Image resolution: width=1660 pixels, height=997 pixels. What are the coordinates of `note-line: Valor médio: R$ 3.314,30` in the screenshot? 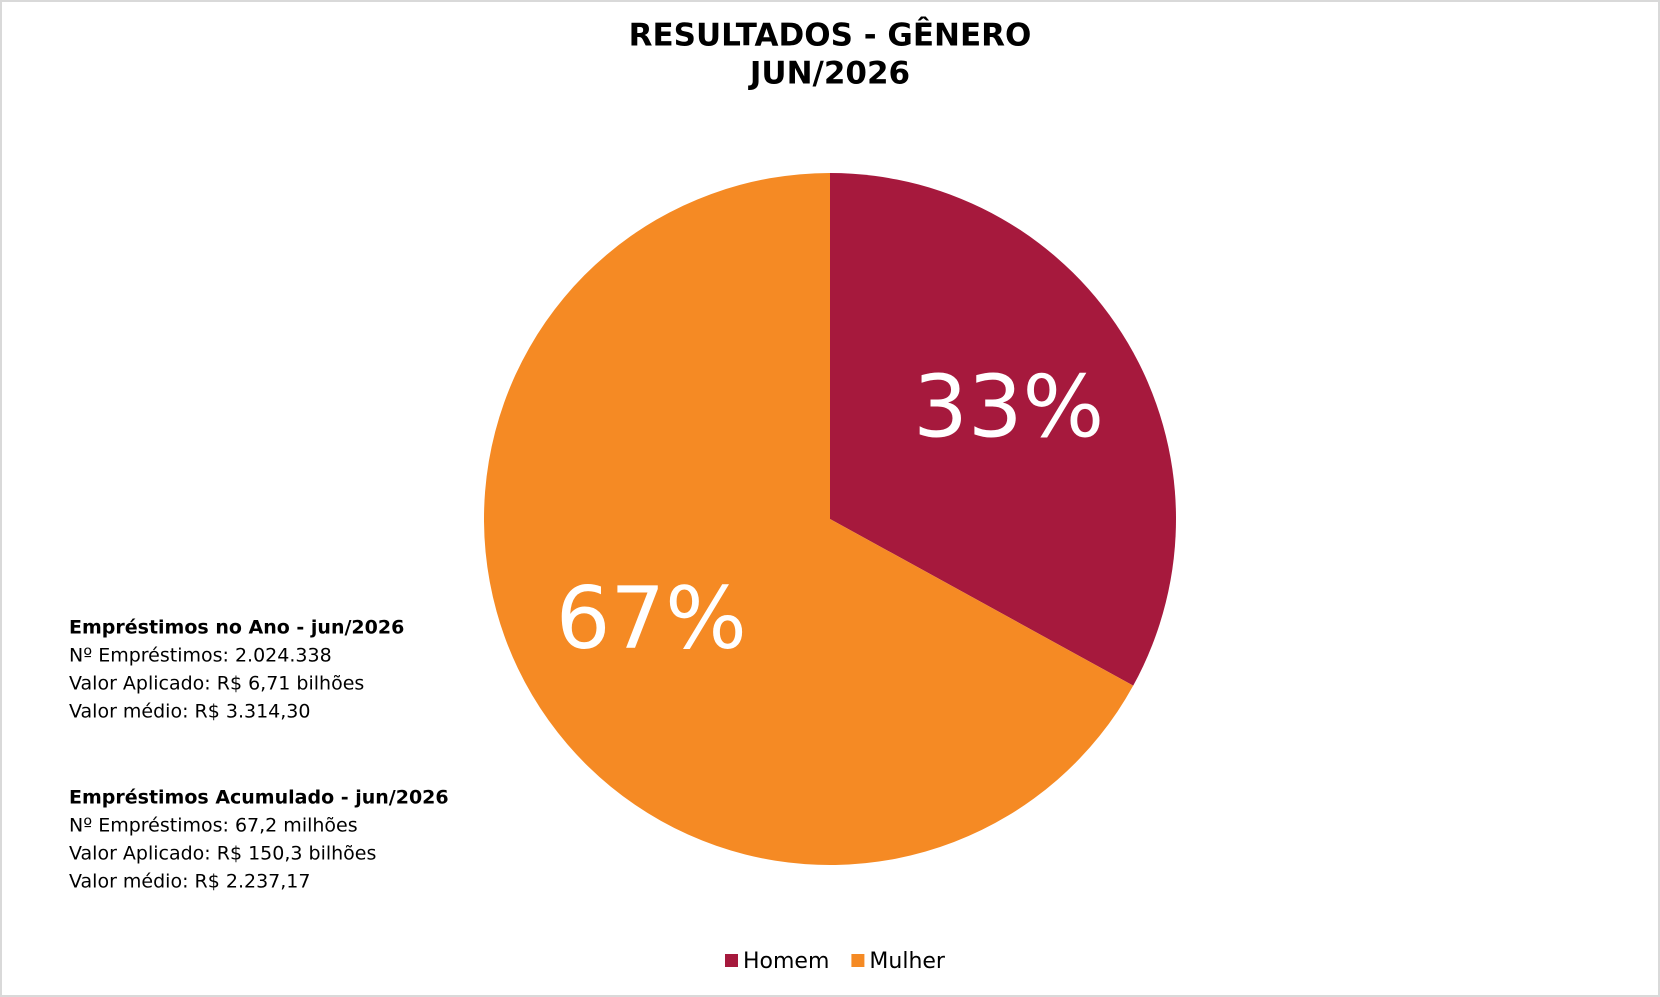 It's located at (189, 712).